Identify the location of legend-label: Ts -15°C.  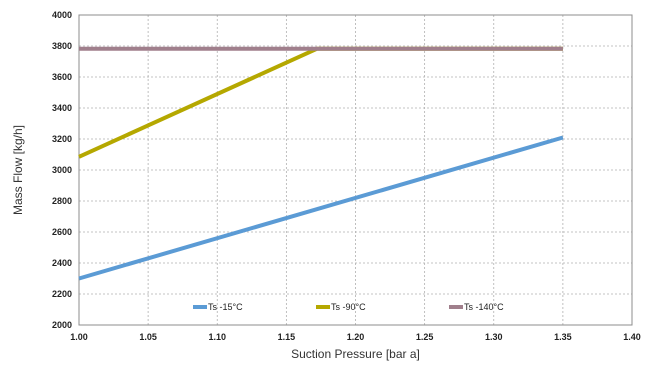
(225, 307).